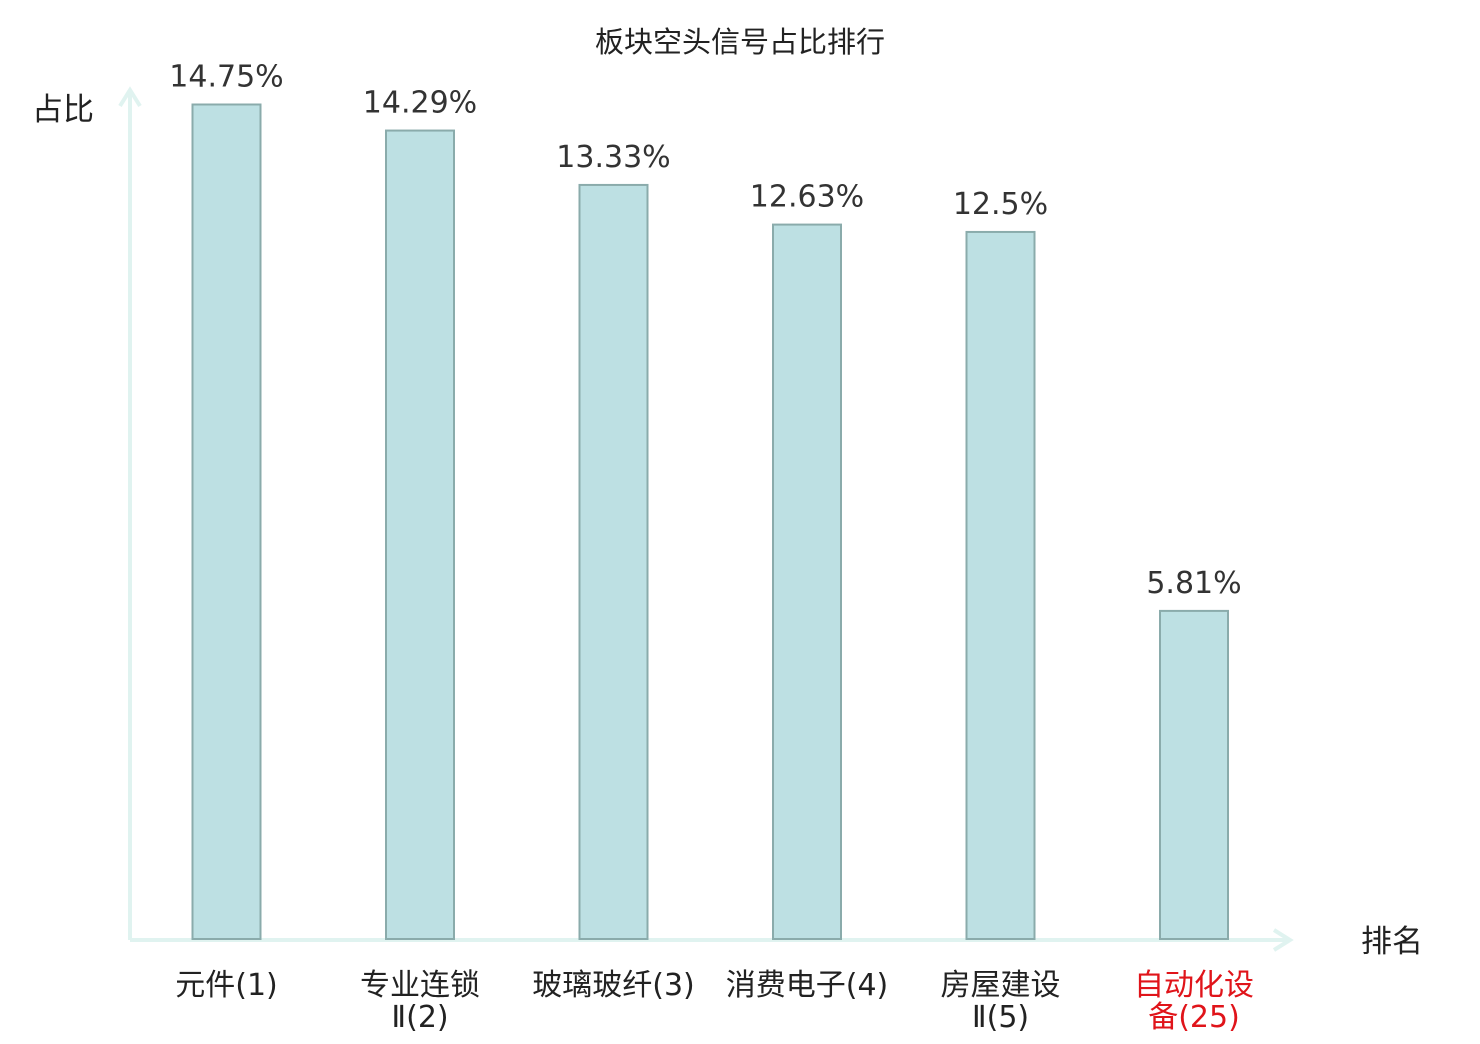 This screenshot has height=1044, width=1480. I want to click on x-axis-label: 排名, so click(1392, 942).